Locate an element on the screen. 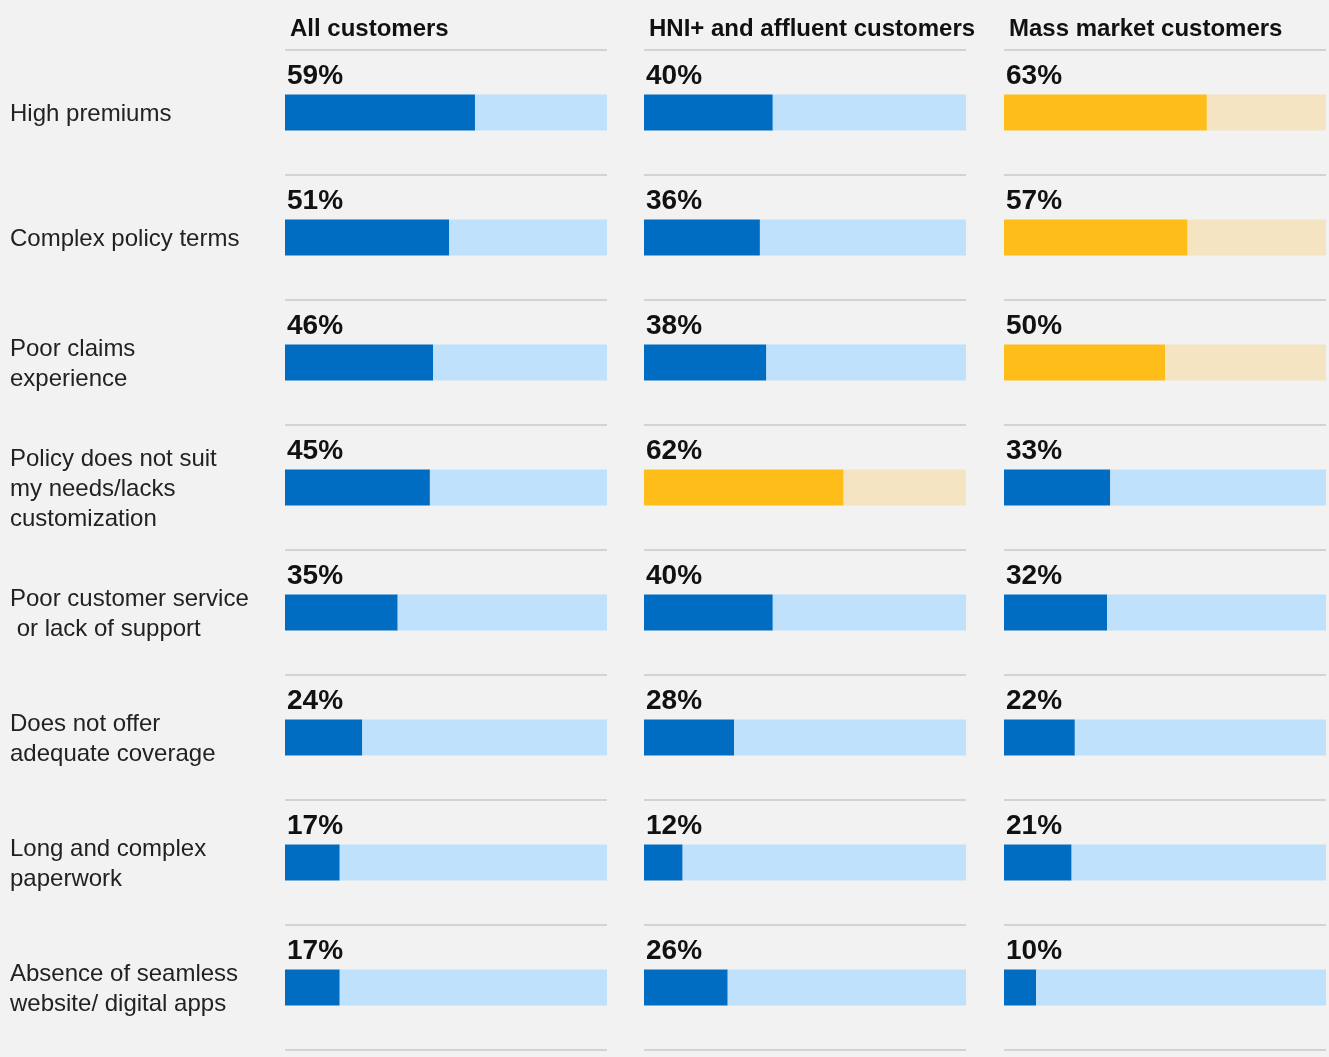  data-label: 63% is located at coordinates (1034, 74).